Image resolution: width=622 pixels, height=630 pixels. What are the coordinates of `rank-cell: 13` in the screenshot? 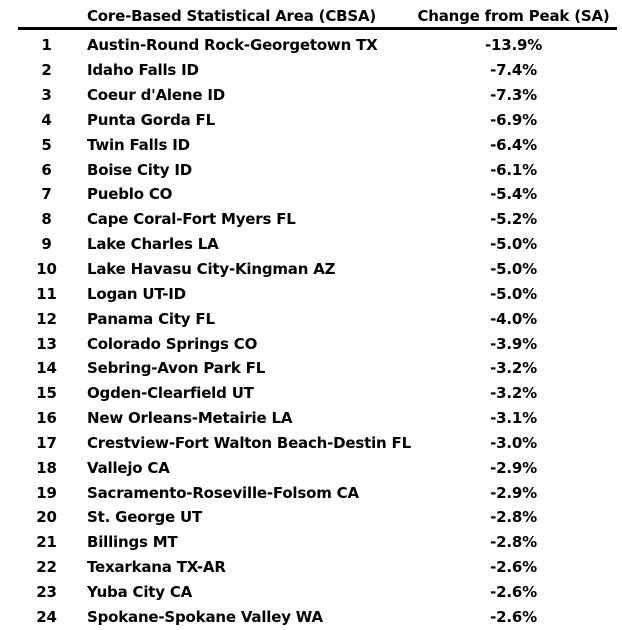 It's located at (46, 343).